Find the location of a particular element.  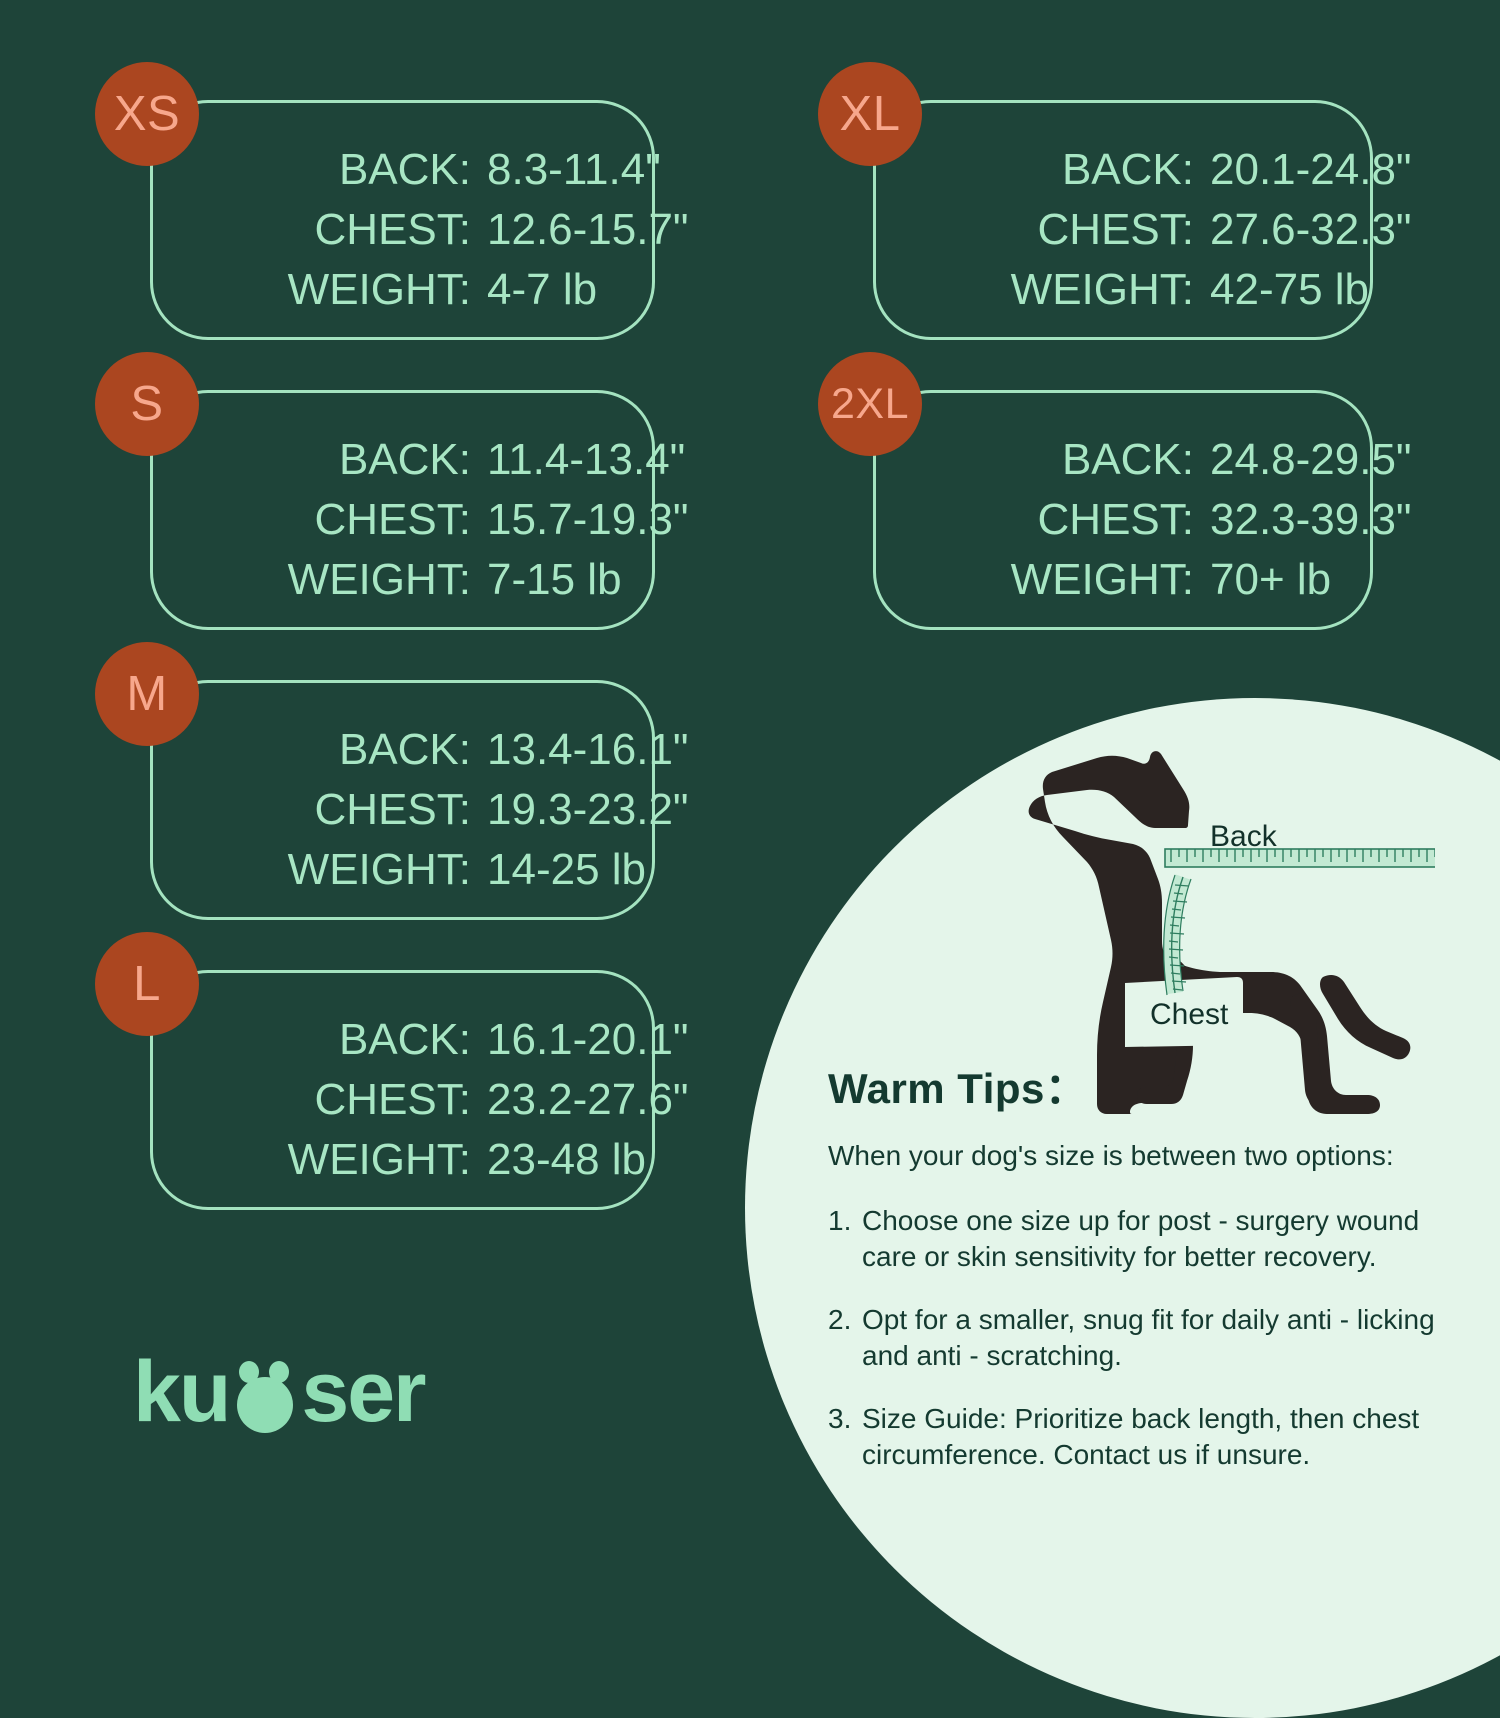

row-value-chest: 12.6-15.7" is located at coordinates (588, 229).